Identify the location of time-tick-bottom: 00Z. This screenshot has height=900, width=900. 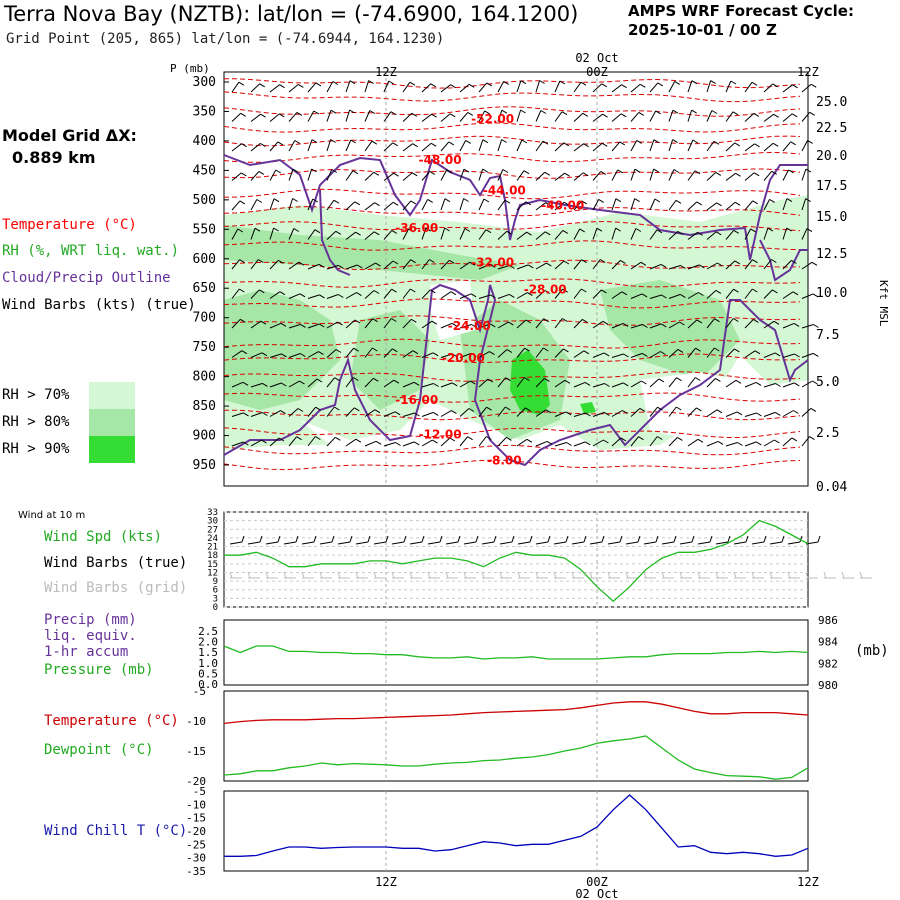
(597, 882).